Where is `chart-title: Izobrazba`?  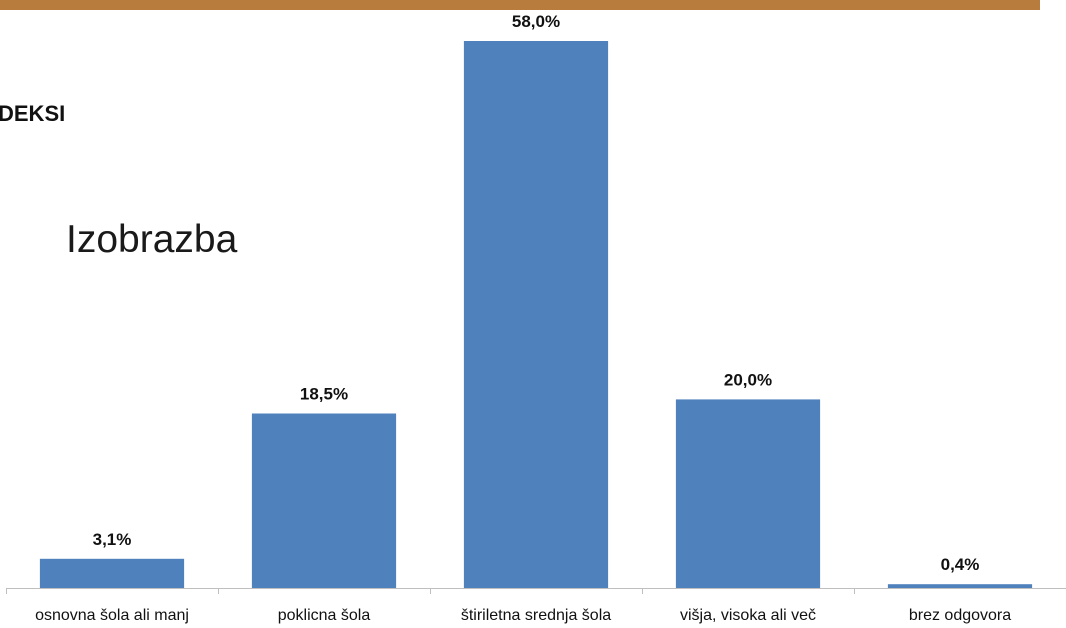 chart-title: Izobrazba is located at coordinates (152, 239).